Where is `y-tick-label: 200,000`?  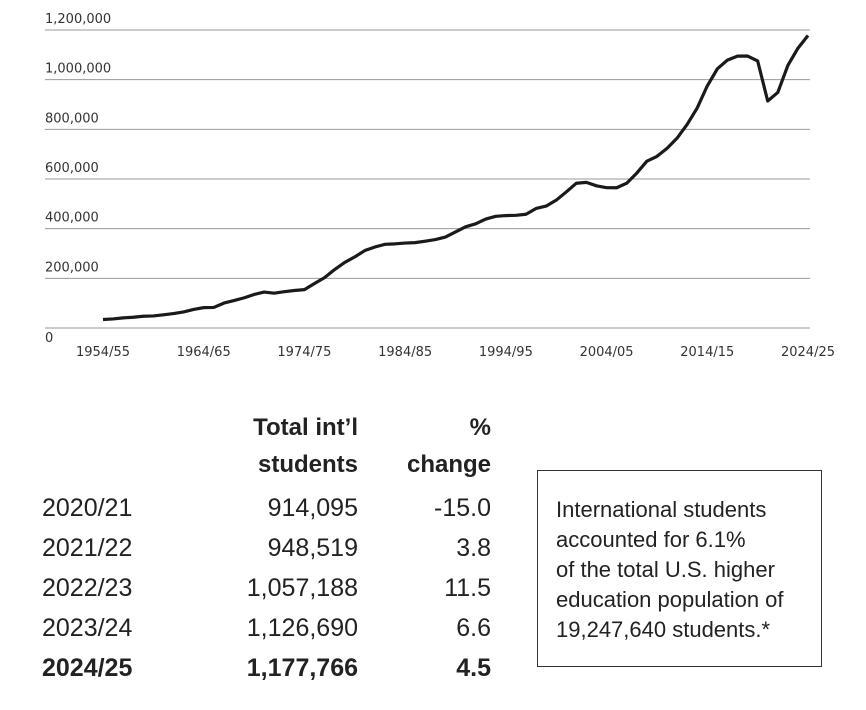 y-tick-label: 200,000 is located at coordinates (72, 267).